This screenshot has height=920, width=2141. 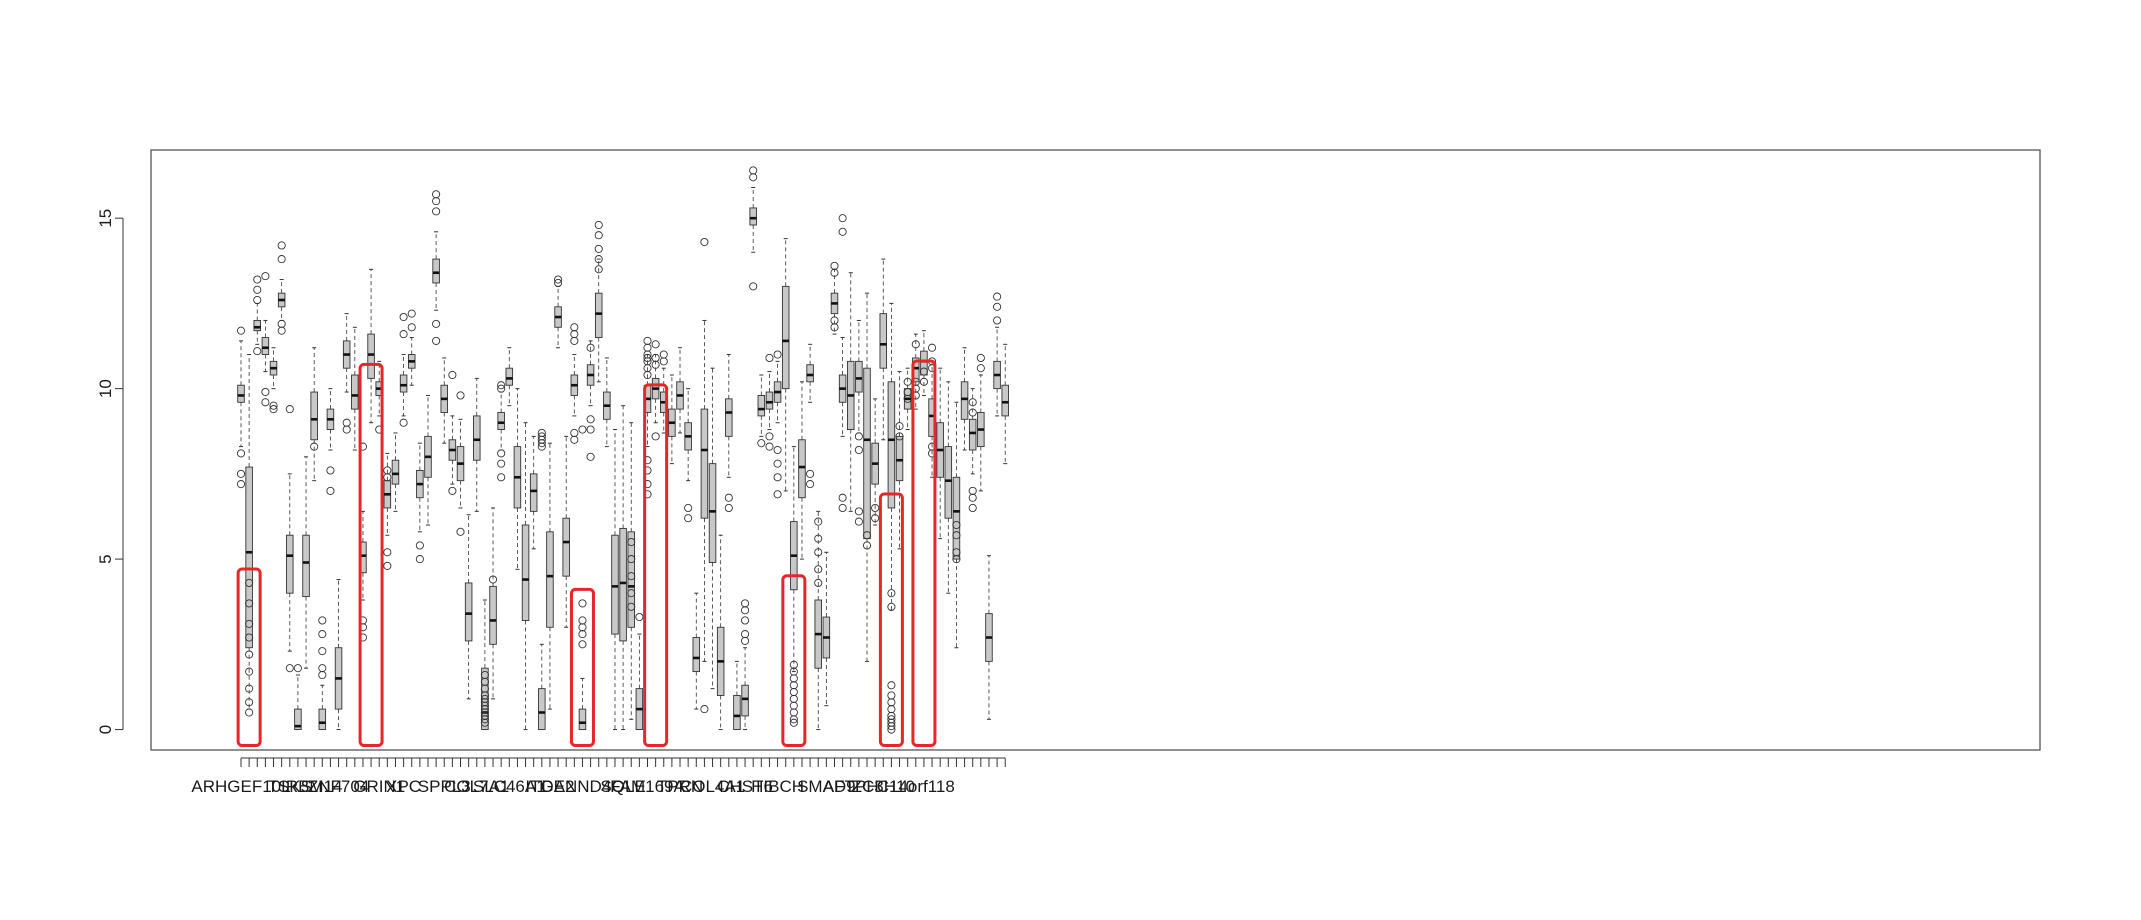 What do you see at coordinates (105, 558) in the screenshot?
I see `y-tick-label: 5` at bounding box center [105, 558].